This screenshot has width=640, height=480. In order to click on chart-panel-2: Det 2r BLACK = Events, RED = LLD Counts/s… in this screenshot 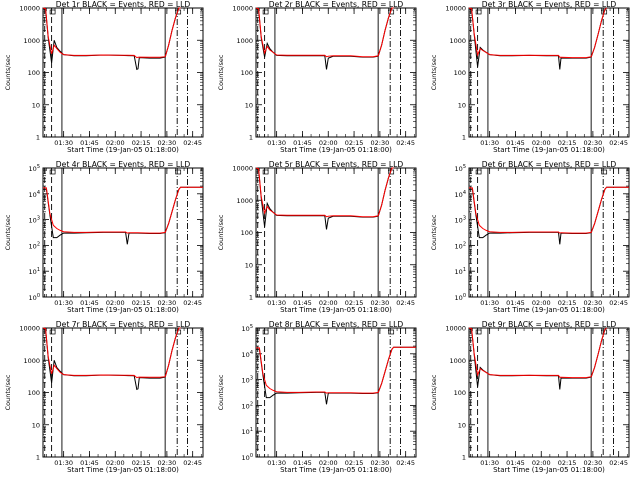, I will do `click(317, 77)`.